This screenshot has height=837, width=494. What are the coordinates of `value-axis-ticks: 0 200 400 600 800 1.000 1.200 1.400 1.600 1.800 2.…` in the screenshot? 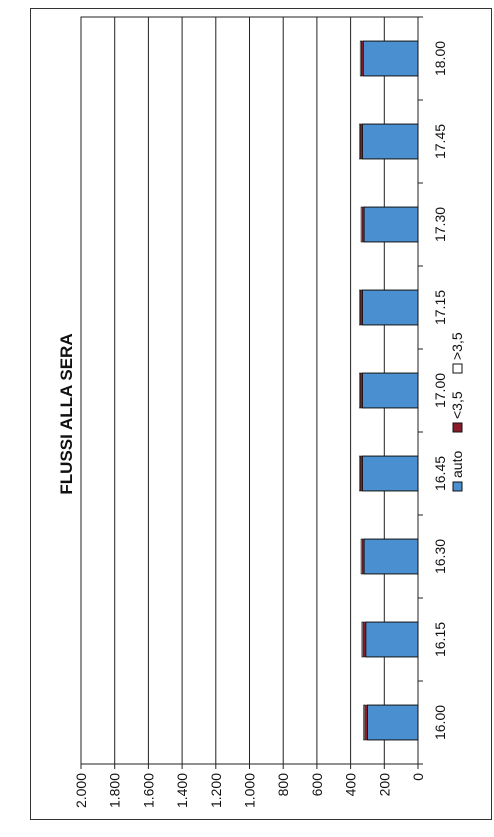 It's located at (249, 786).